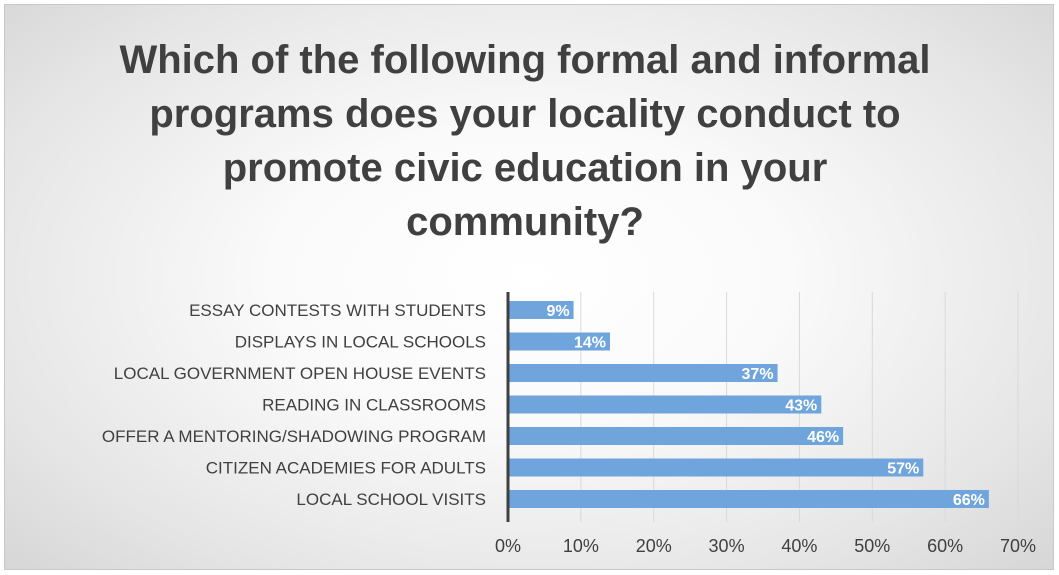 This screenshot has height=575, width=1059. I want to click on data-label: 46%, so click(823, 437).